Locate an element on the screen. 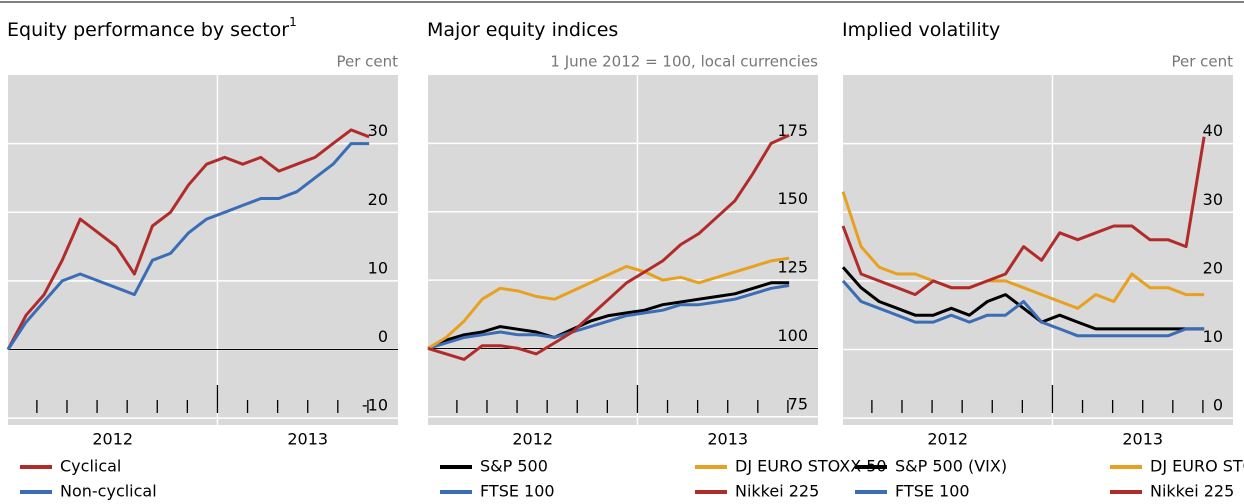  legend-label: S&P 500 (VIX) is located at coordinates (951, 466).